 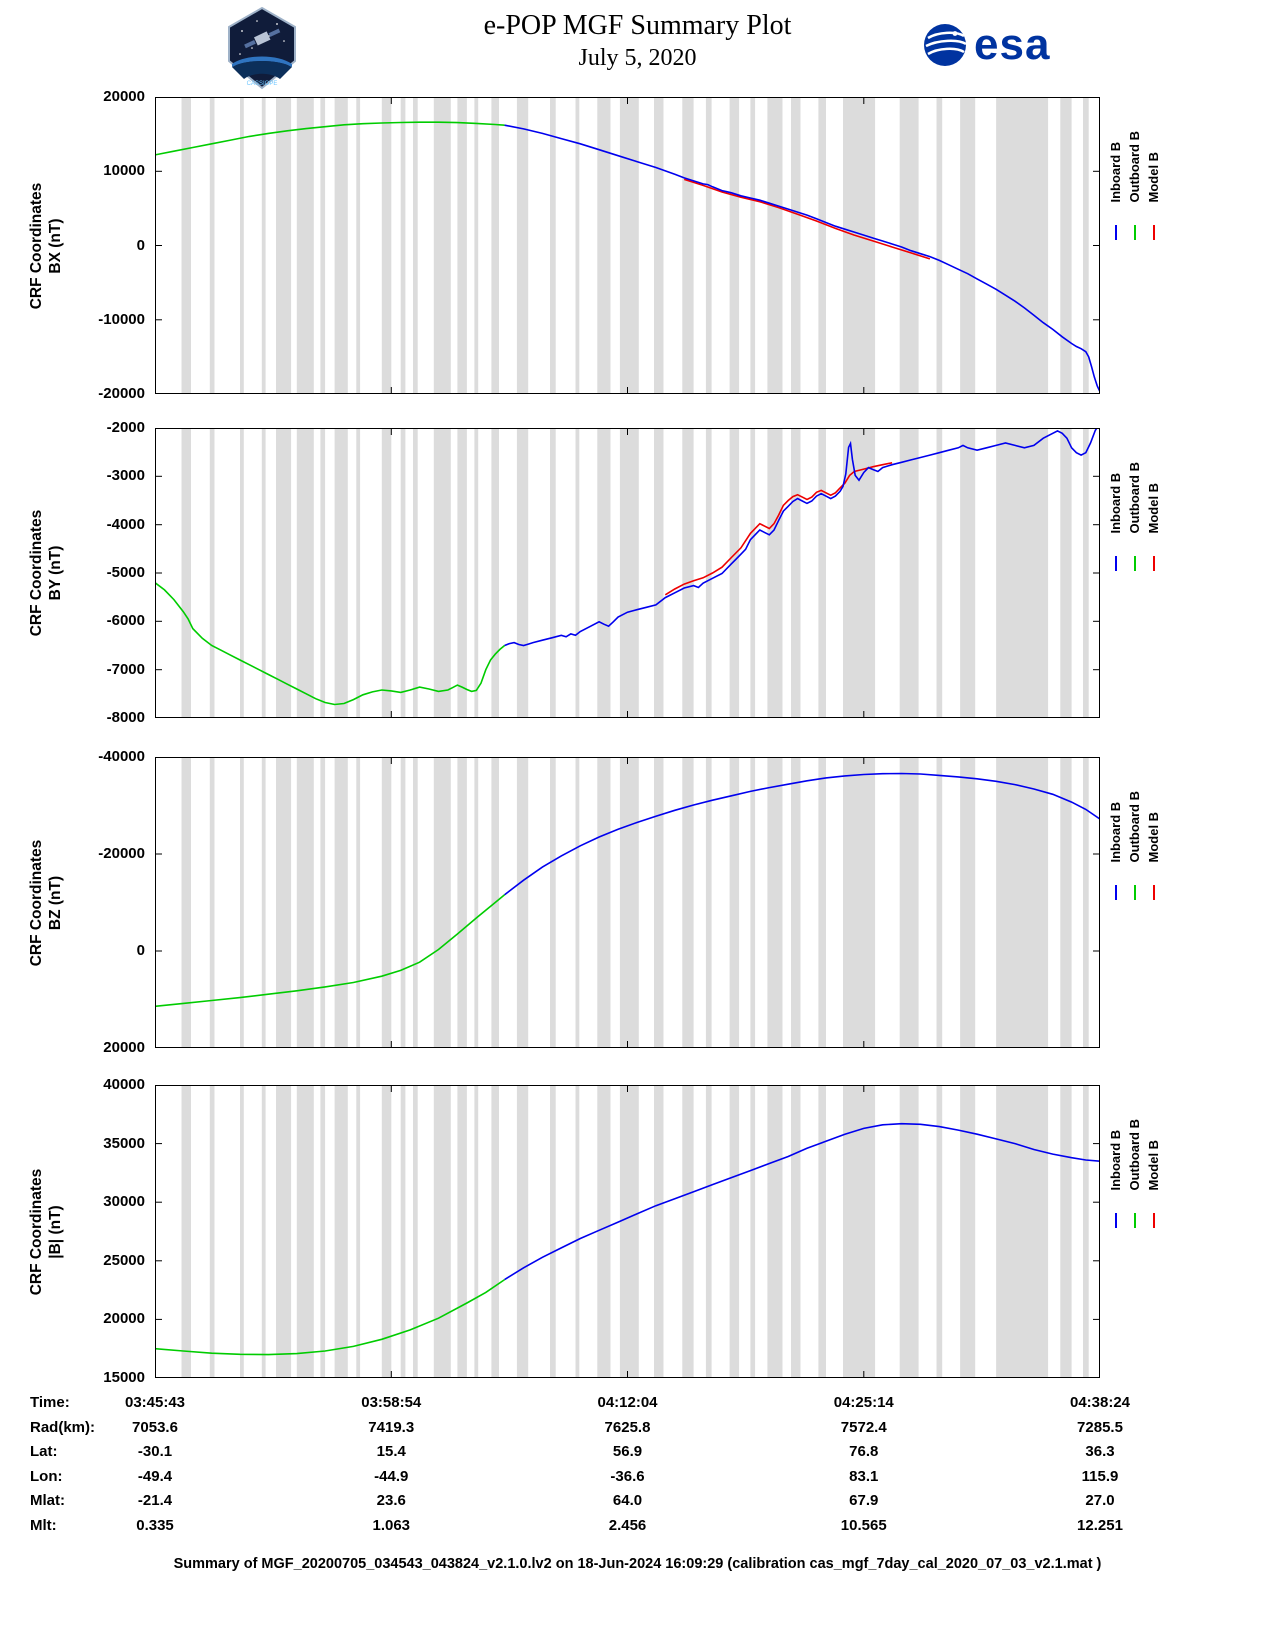 What do you see at coordinates (125, 572) in the screenshot?
I see `y-tick-label: -5000` at bounding box center [125, 572].